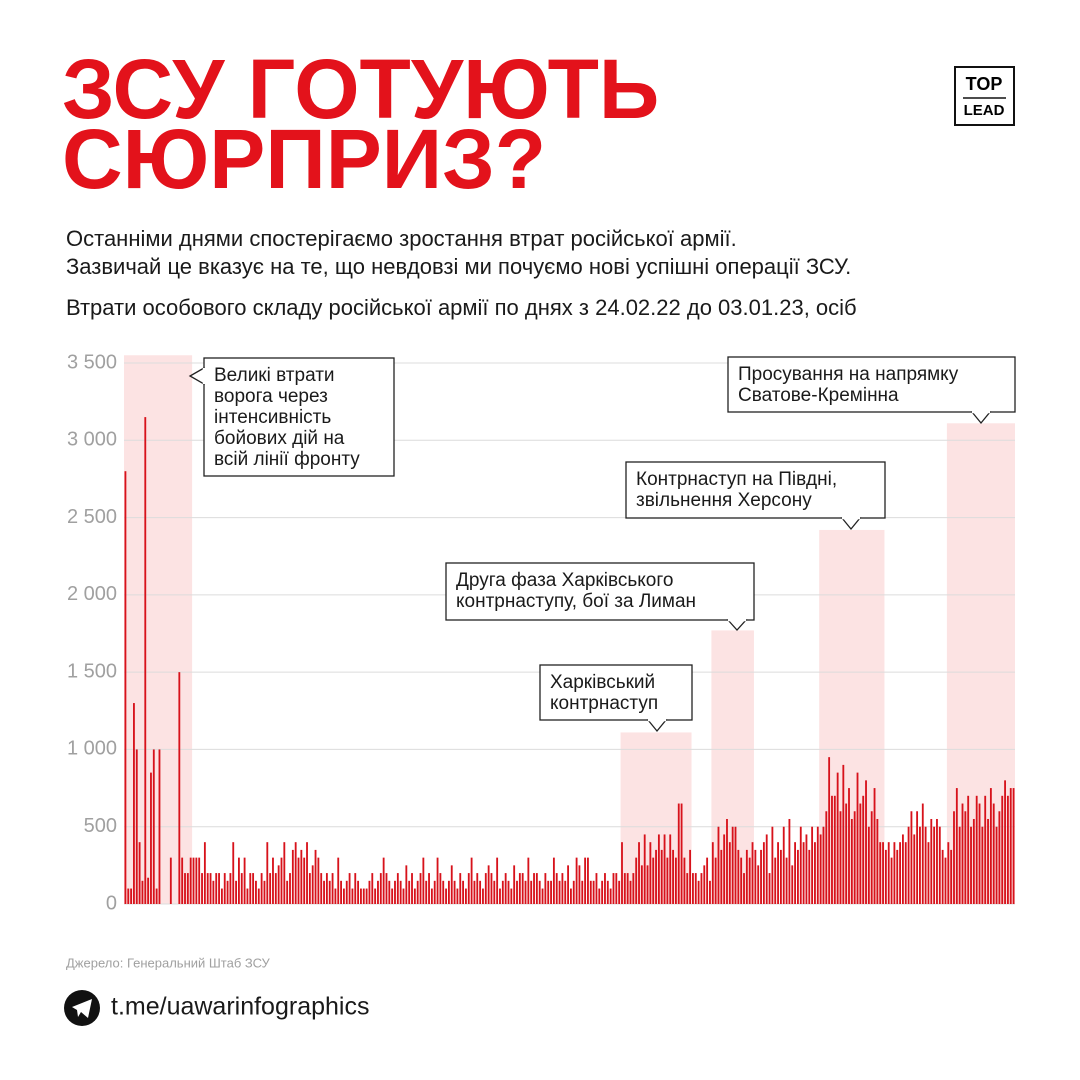  What do you see at coordinates (576, 601) in the screenshot?
I see `callout-text: контрнаступу, бої за Лиман` at bounding box center [576, 601].